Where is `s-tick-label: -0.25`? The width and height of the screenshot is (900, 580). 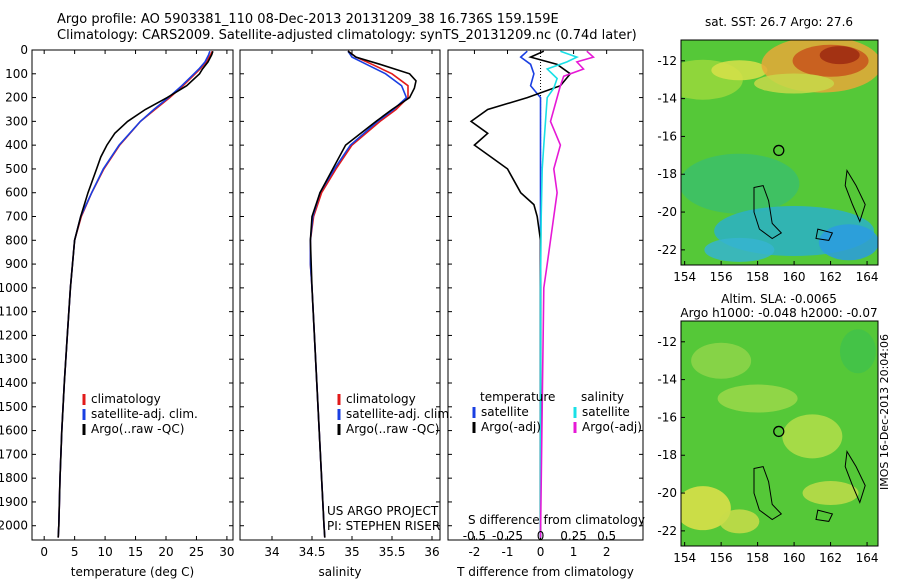
s-tick-label: -0.25 is located at coordinates (507, 536).